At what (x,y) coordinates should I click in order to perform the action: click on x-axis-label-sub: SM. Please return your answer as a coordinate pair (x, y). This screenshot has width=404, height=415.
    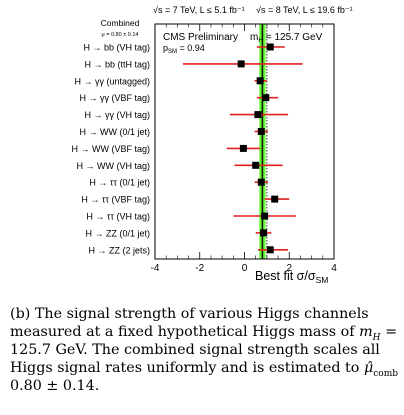
    Looking at the image, I should click on (322, 280).